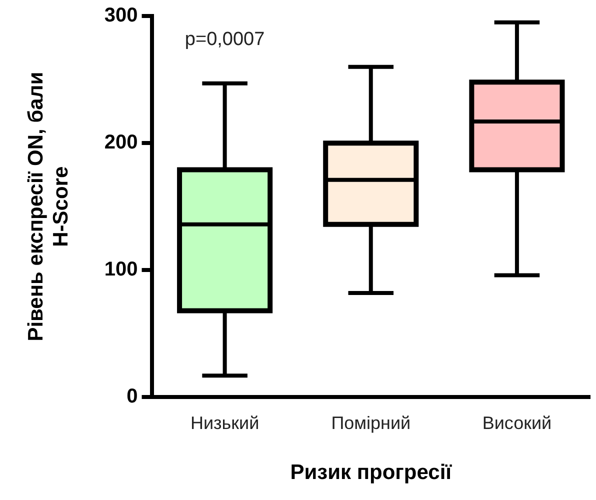 The image size is (596, 500). What do you see at coordinates (48, 207) in the screenshot?
I see `y-axis-title: Рівень експресії ON, бали H-Score` at bounding box center [48, 207].